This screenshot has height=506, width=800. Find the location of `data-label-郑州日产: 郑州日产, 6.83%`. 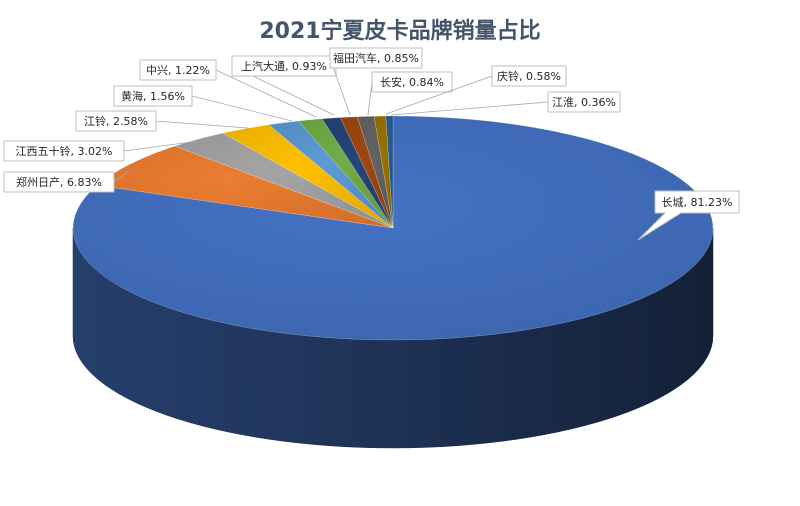

data-label-郑州日产: 郑州日产, 6.83% is located at coordinates (67, 181).